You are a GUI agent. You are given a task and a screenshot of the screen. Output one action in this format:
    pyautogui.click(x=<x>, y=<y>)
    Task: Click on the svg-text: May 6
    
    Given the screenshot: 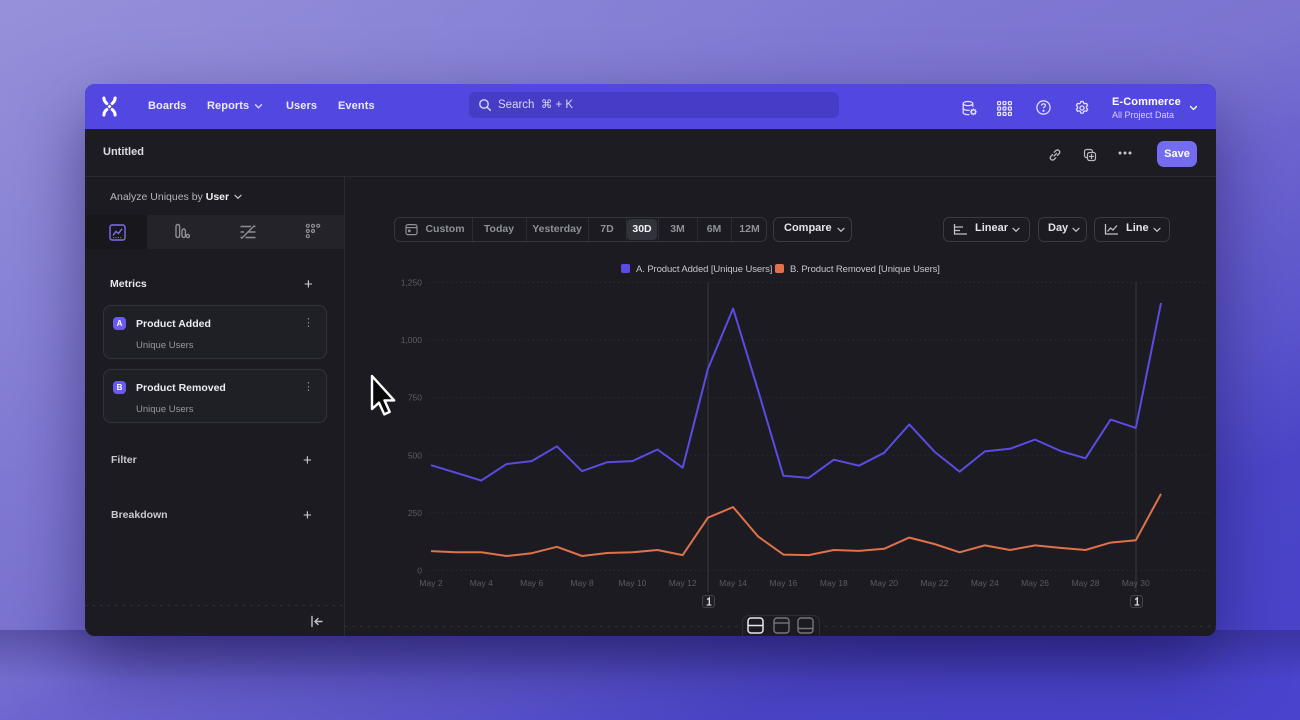 What is the action you would take?
    pyautogui.click(x=531, y=583)
    